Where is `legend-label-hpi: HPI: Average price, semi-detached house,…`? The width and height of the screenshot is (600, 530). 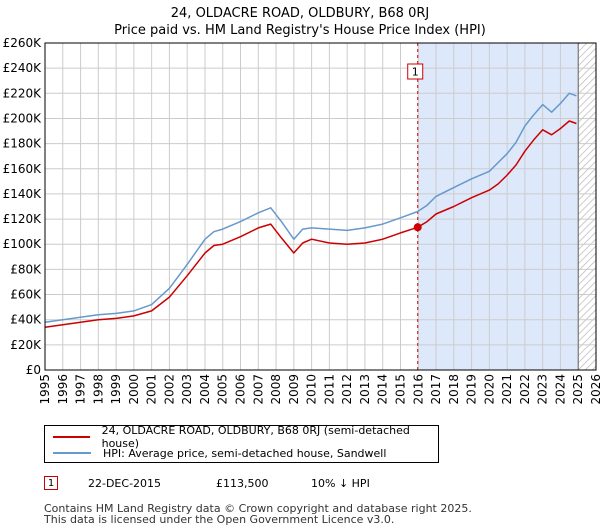
legend-label-hpi: HPI: Average price, semi-detached house,… is located at coordinates (245, 453).